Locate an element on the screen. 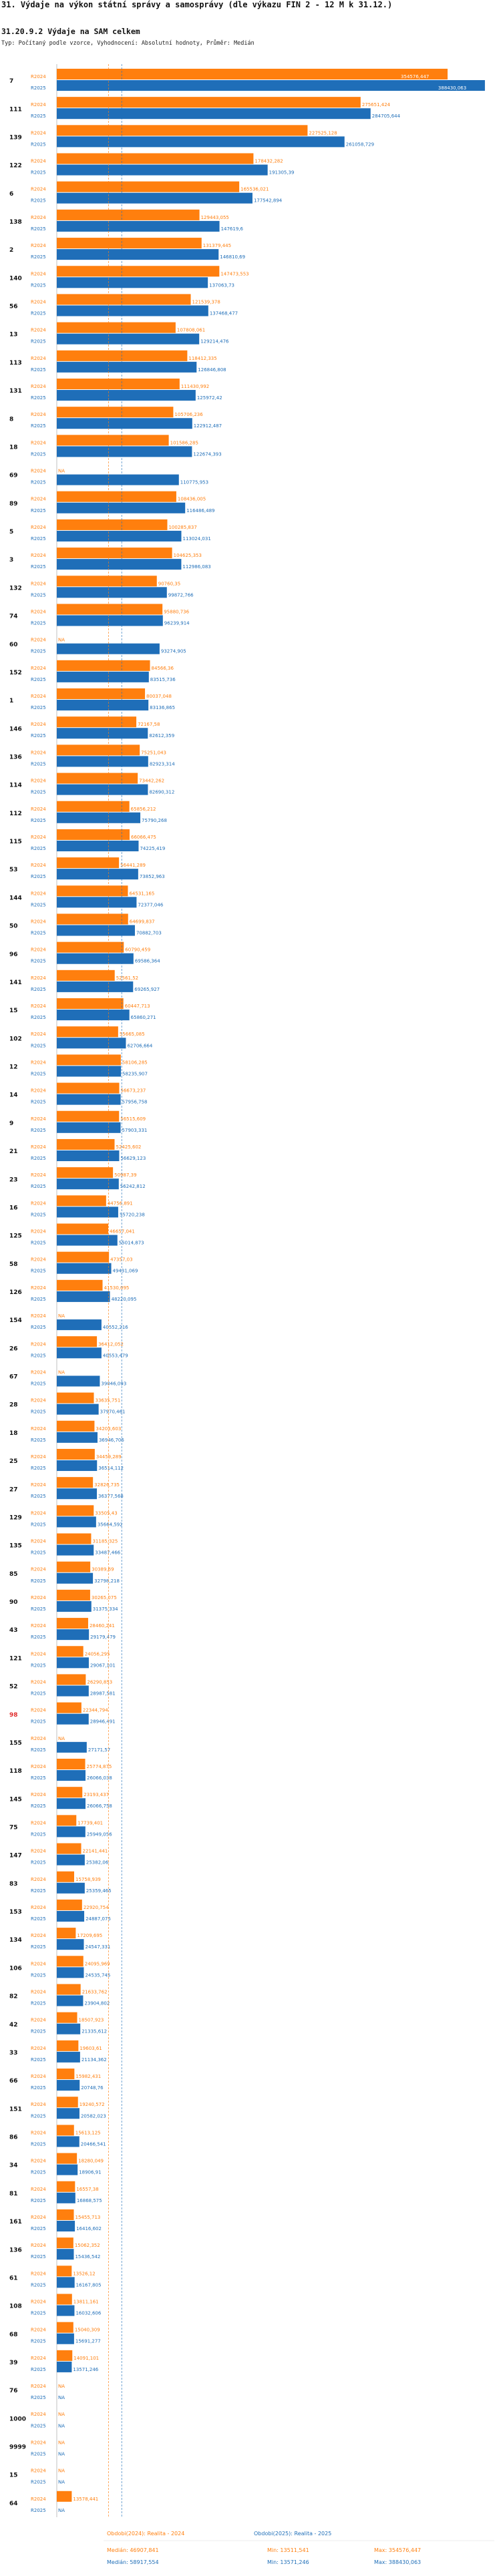  legend-2025: Obdobi(2025): Realita - 2025 is located at coordinates (293, 2534).